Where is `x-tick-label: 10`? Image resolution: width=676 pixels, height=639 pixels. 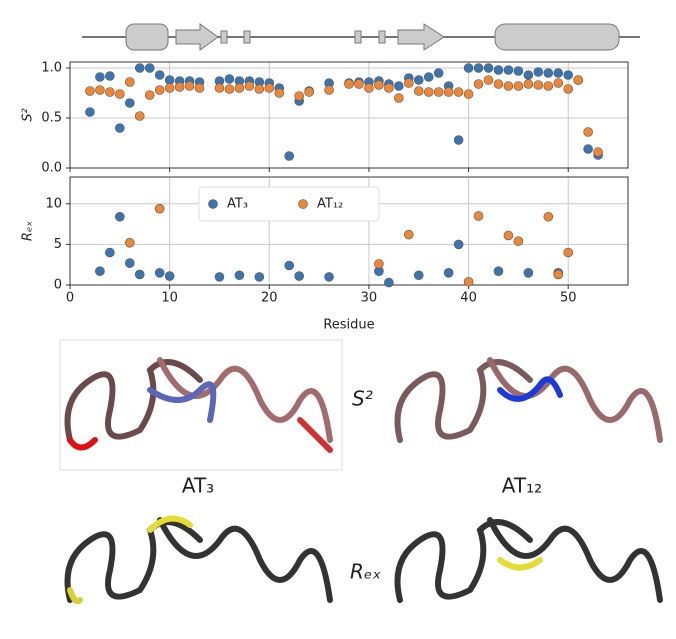
x-tick-label: 10 is located at coordinates (169, 298).